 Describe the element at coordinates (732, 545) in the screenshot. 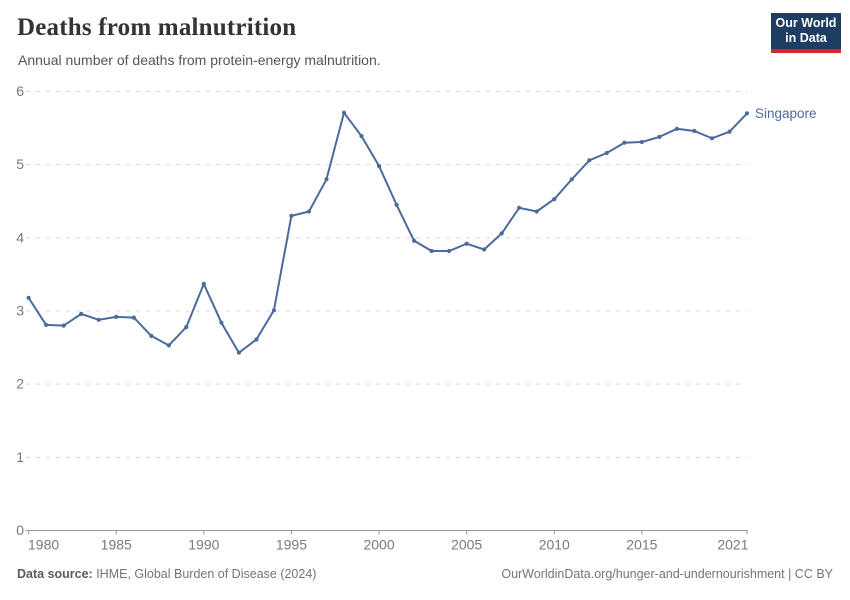

I see `x-tick-label: 2021` at that location.